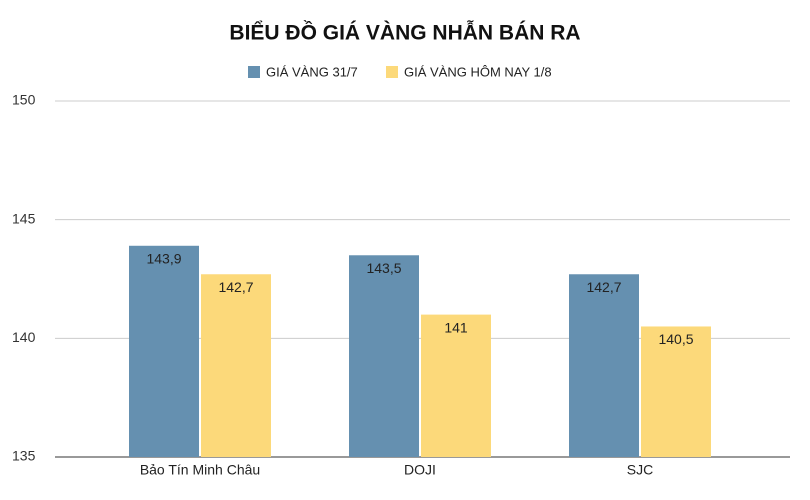  Describe the element at coordinates (404, 33) in the screenshot. I see `chart-title: BIỂU ĐỒ GIÁ VÀNG NHẪN BÁN RA` at that location.